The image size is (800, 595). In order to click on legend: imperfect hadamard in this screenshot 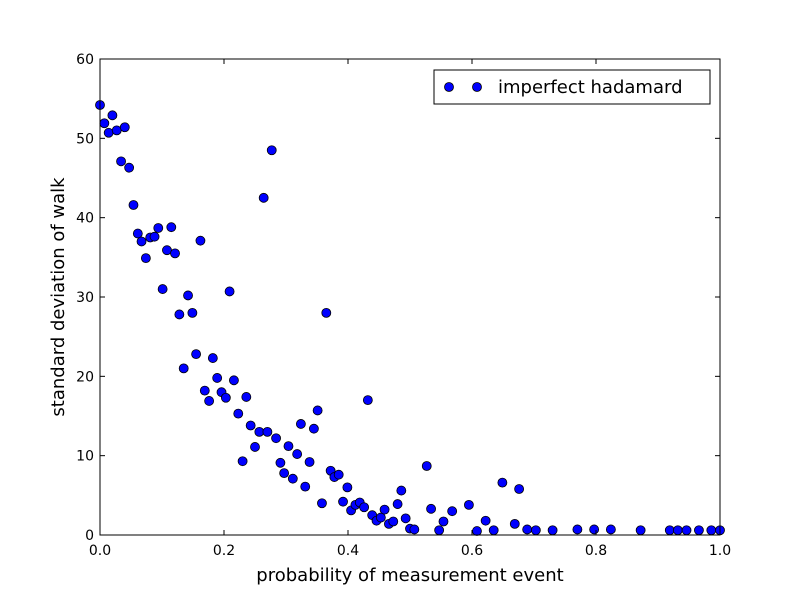, I will do `click(572, 87)`.